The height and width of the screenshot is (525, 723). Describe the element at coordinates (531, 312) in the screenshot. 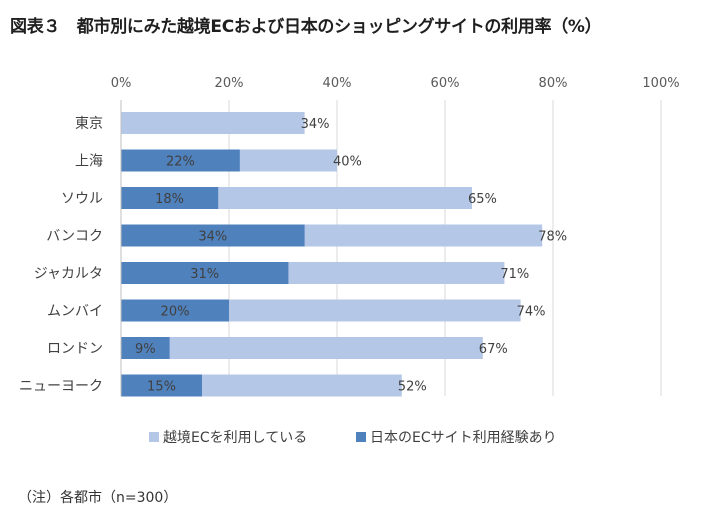

I see `data-label-cross-border-ec: 74%` at that location.